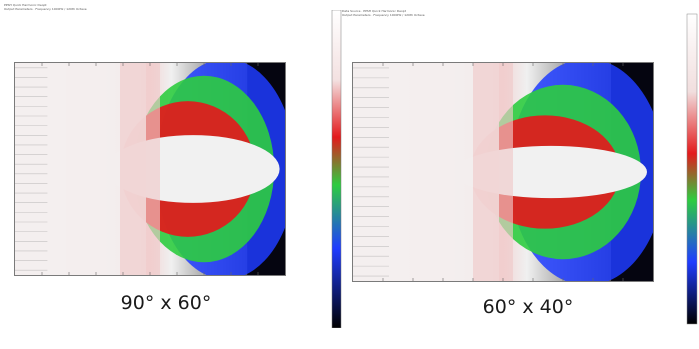 This screenshot has width=699, height=349. What do you see at coordinates (374, 11) in the screenshot?
I see `panel-header-line-1: Data Source · PPSH Quick Harmonic Deopt` at bounding box center [374, 11].